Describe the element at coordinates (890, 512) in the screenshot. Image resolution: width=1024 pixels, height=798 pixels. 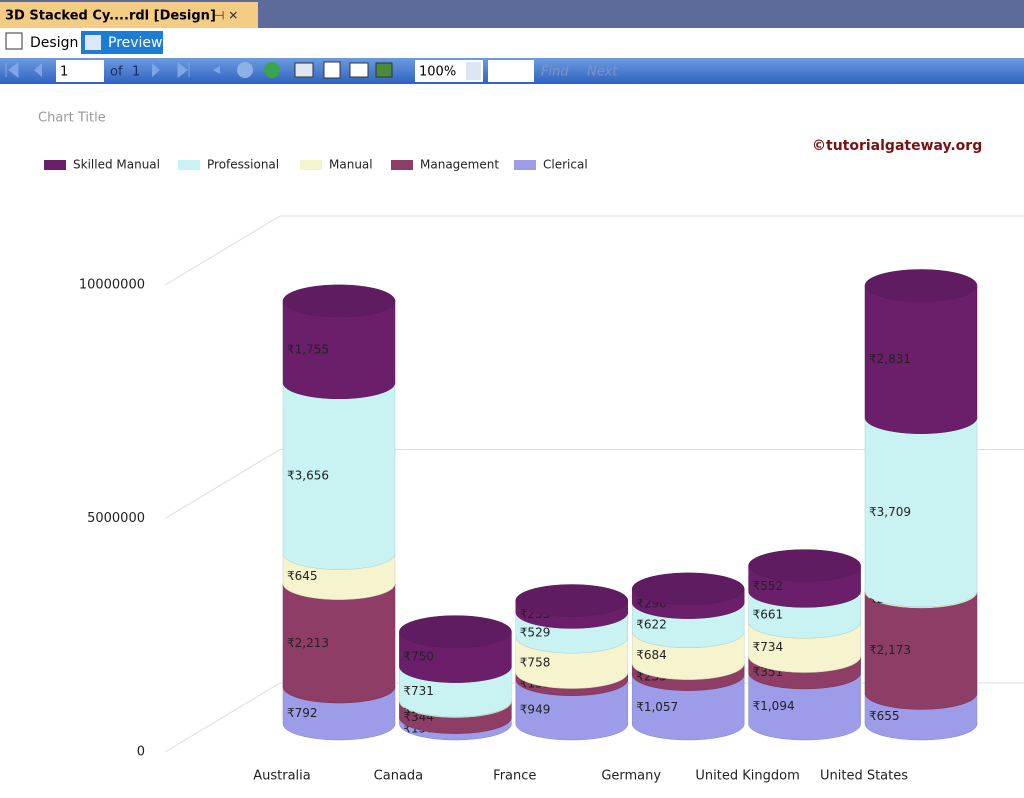
I see `data-label: ₹3,709` at that location.